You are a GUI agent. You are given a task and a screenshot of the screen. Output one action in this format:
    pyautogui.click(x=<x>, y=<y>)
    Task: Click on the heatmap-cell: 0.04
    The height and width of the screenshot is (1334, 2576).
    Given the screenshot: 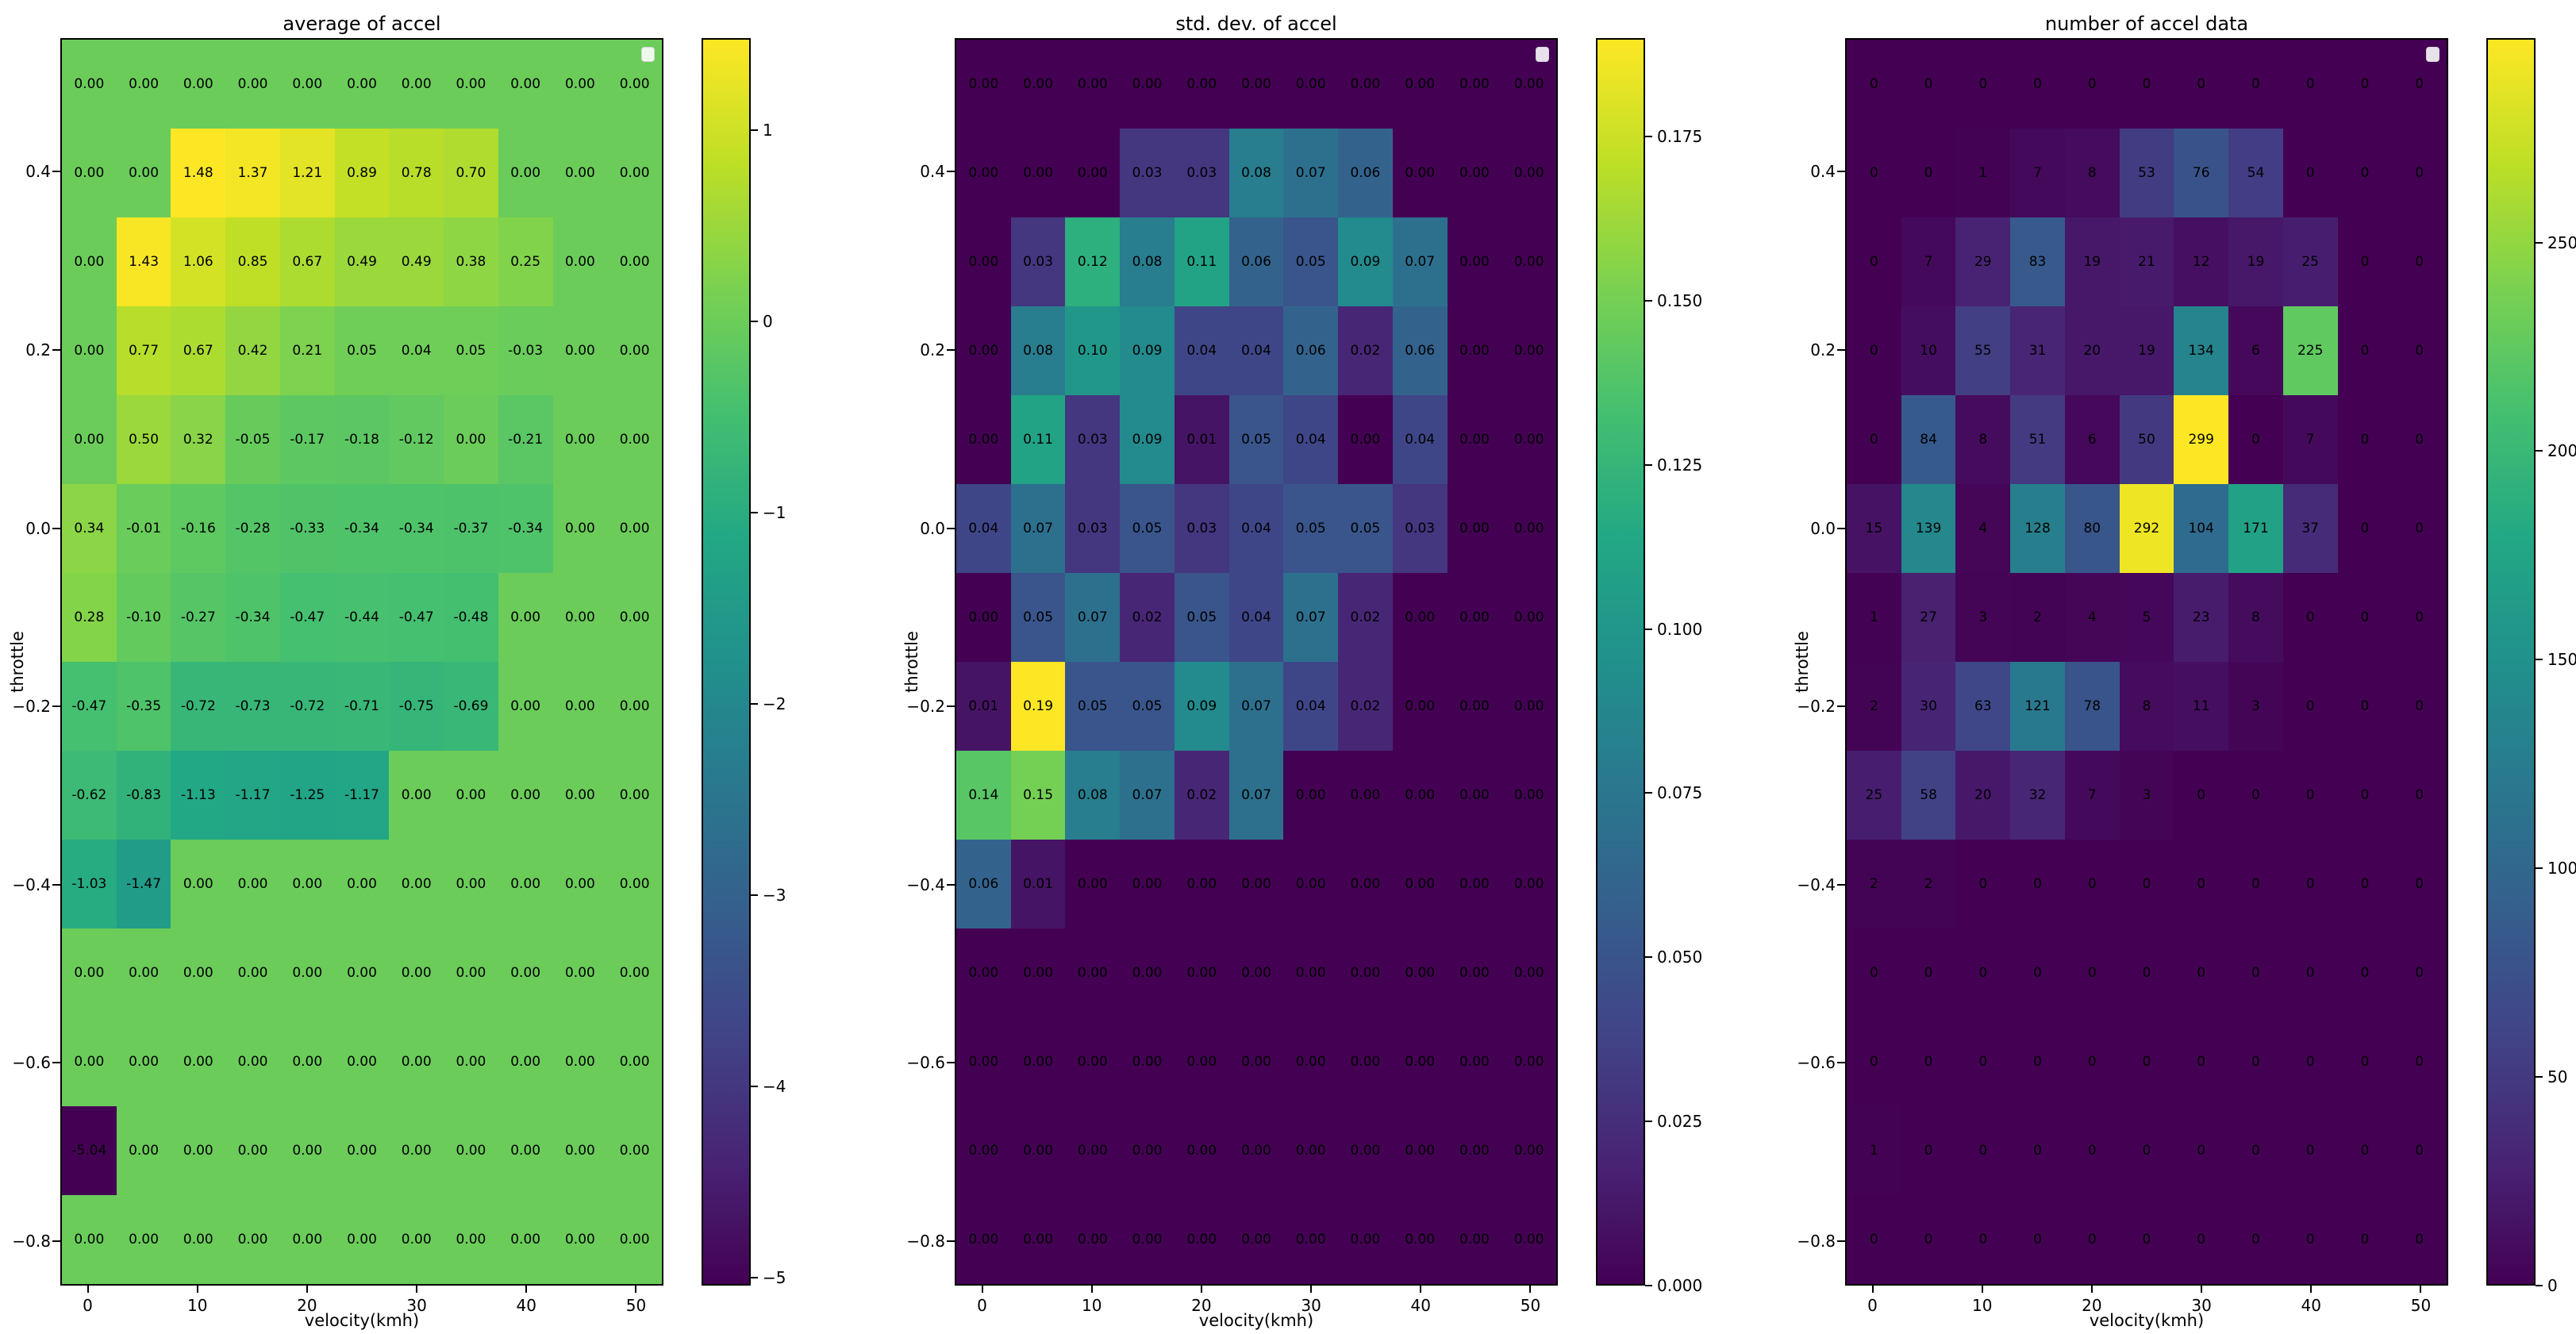 What is the action you would take?
    pyautogui.click(x=1201, y=350)
    